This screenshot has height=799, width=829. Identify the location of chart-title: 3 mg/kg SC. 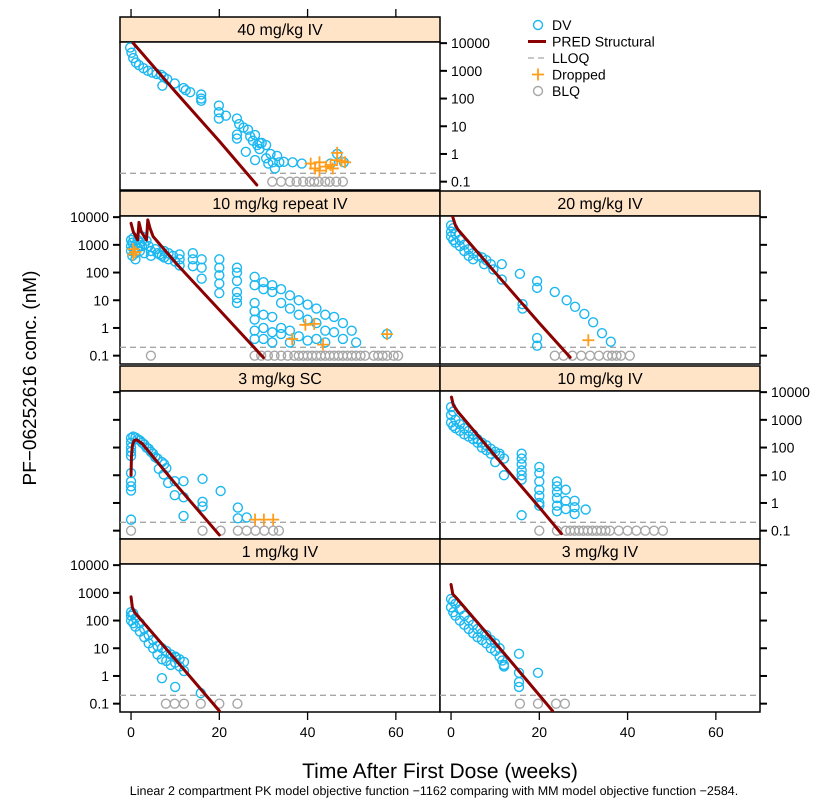
(280, 379).